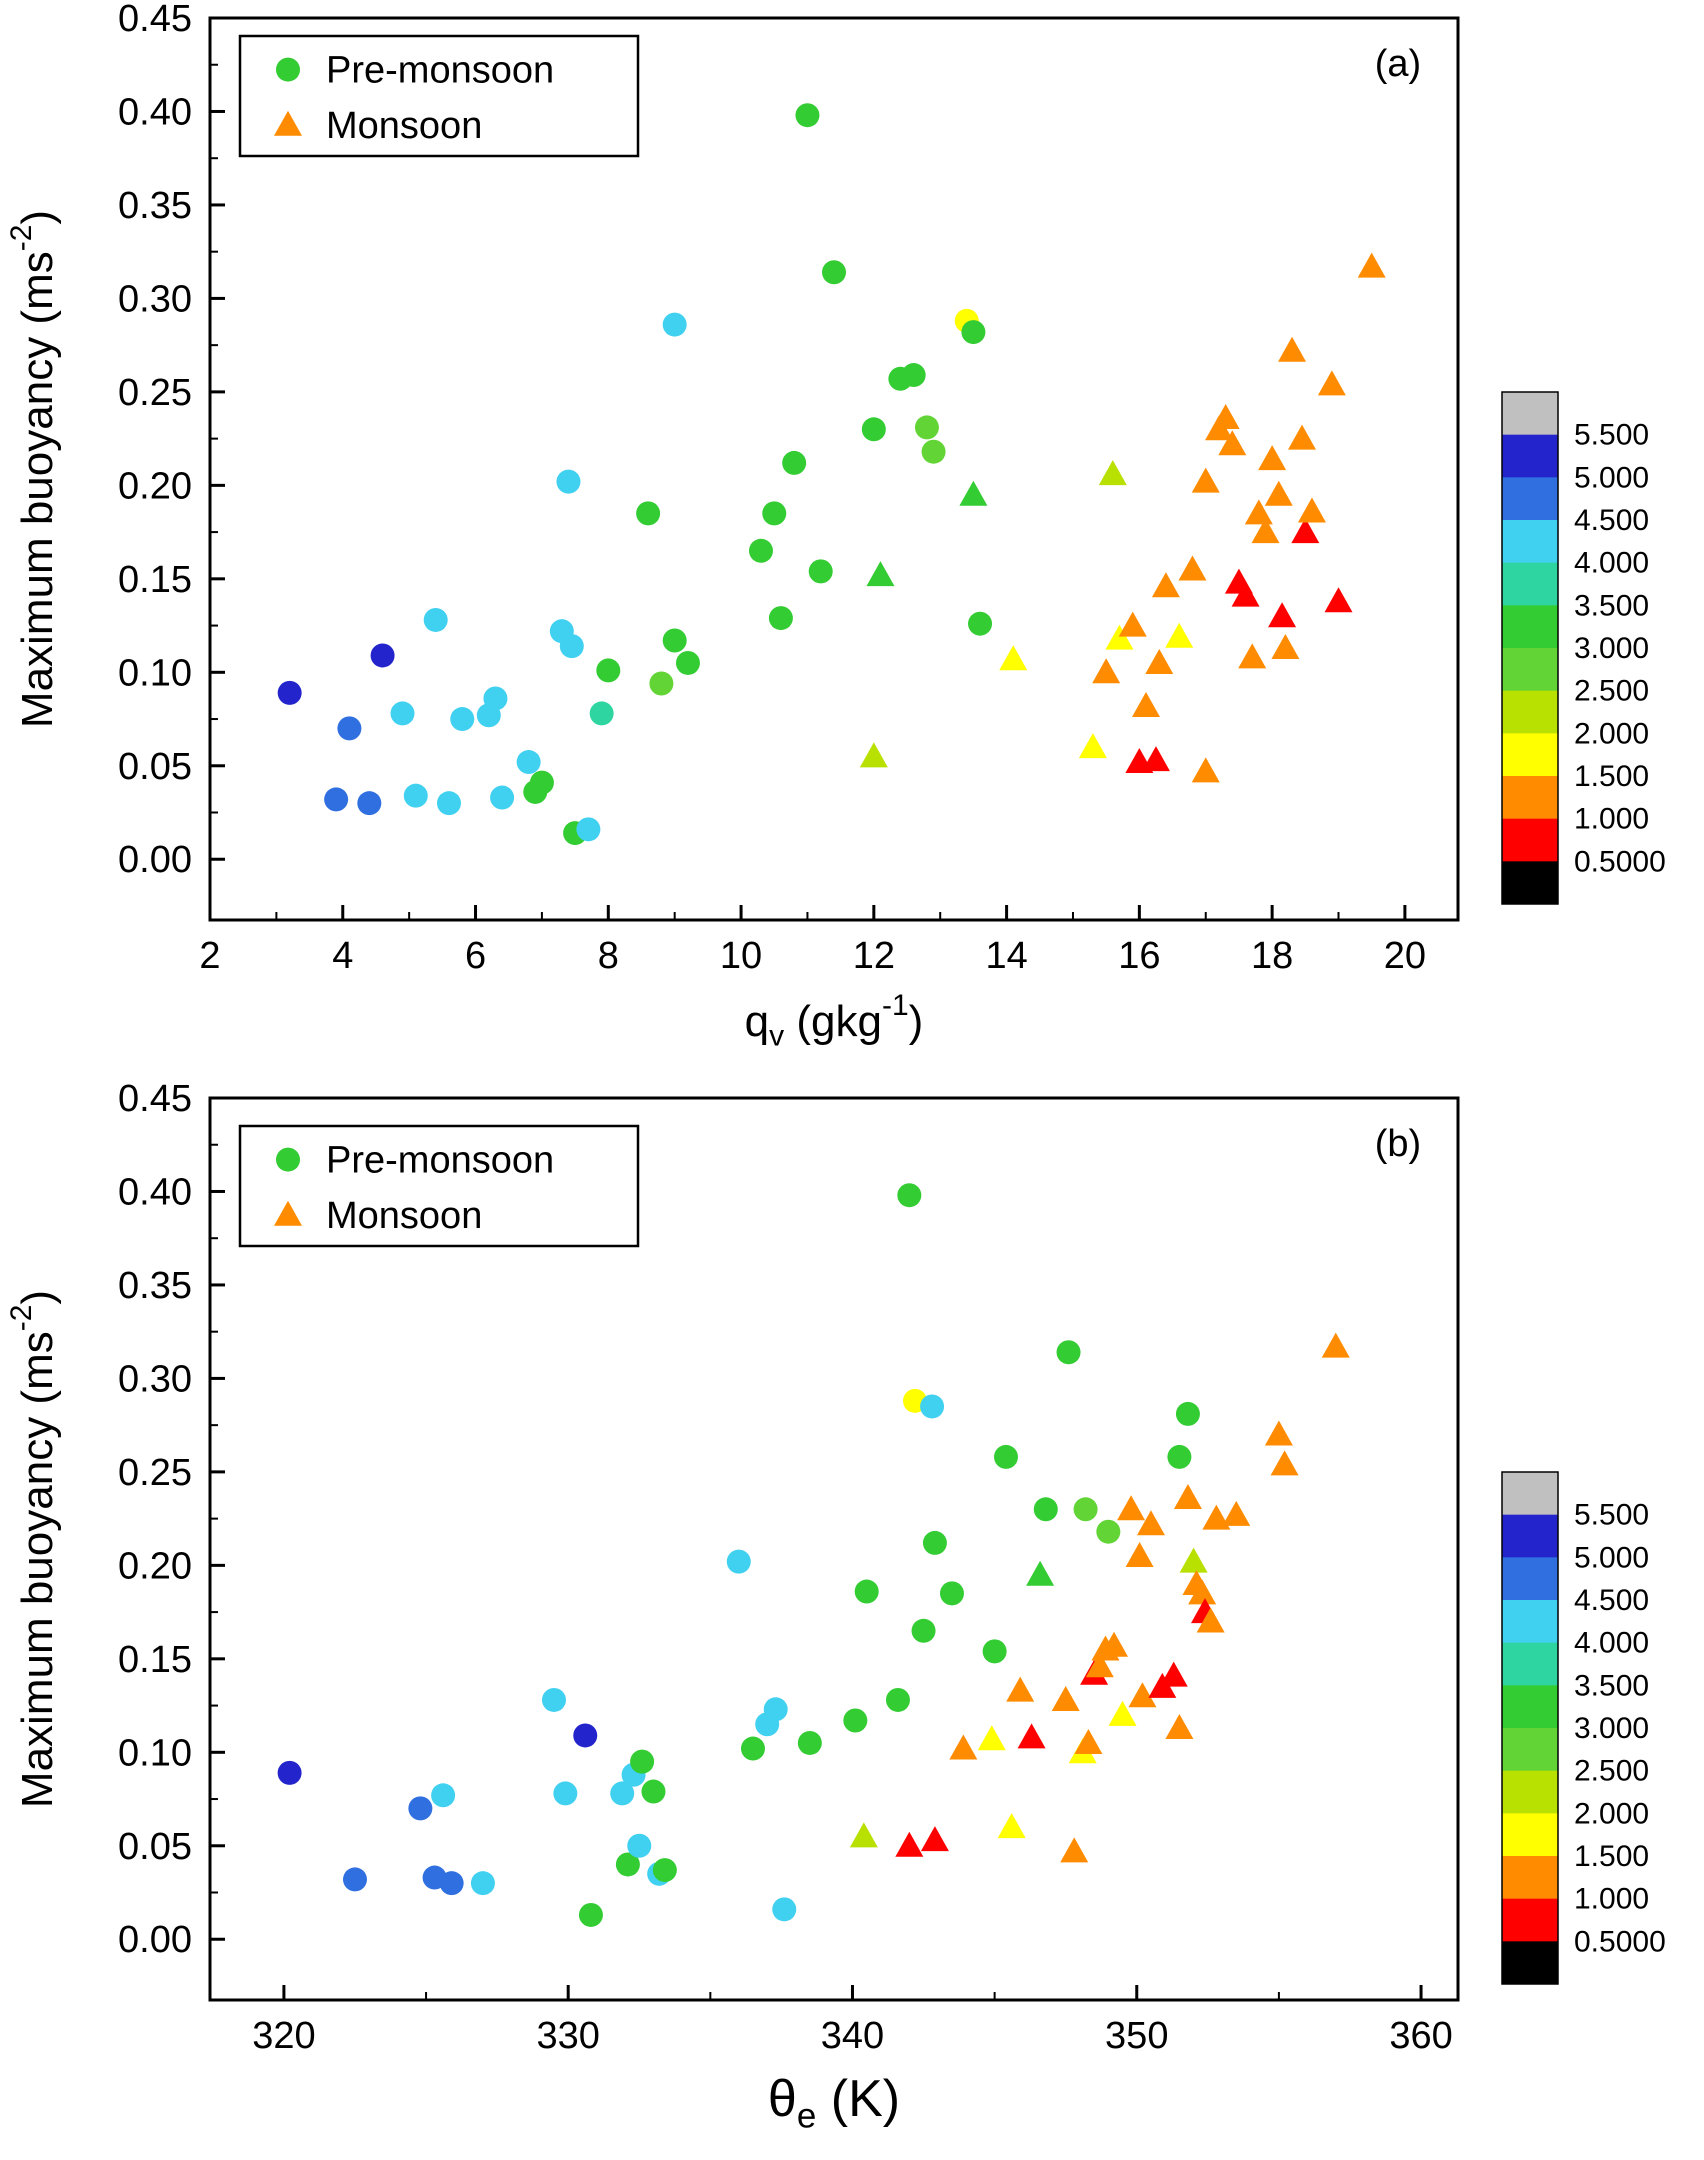  What do you see at coordinates (155, 393) in the screenshot?
I see `y-tick-label: 0.25` at bounding box center [155, 393].